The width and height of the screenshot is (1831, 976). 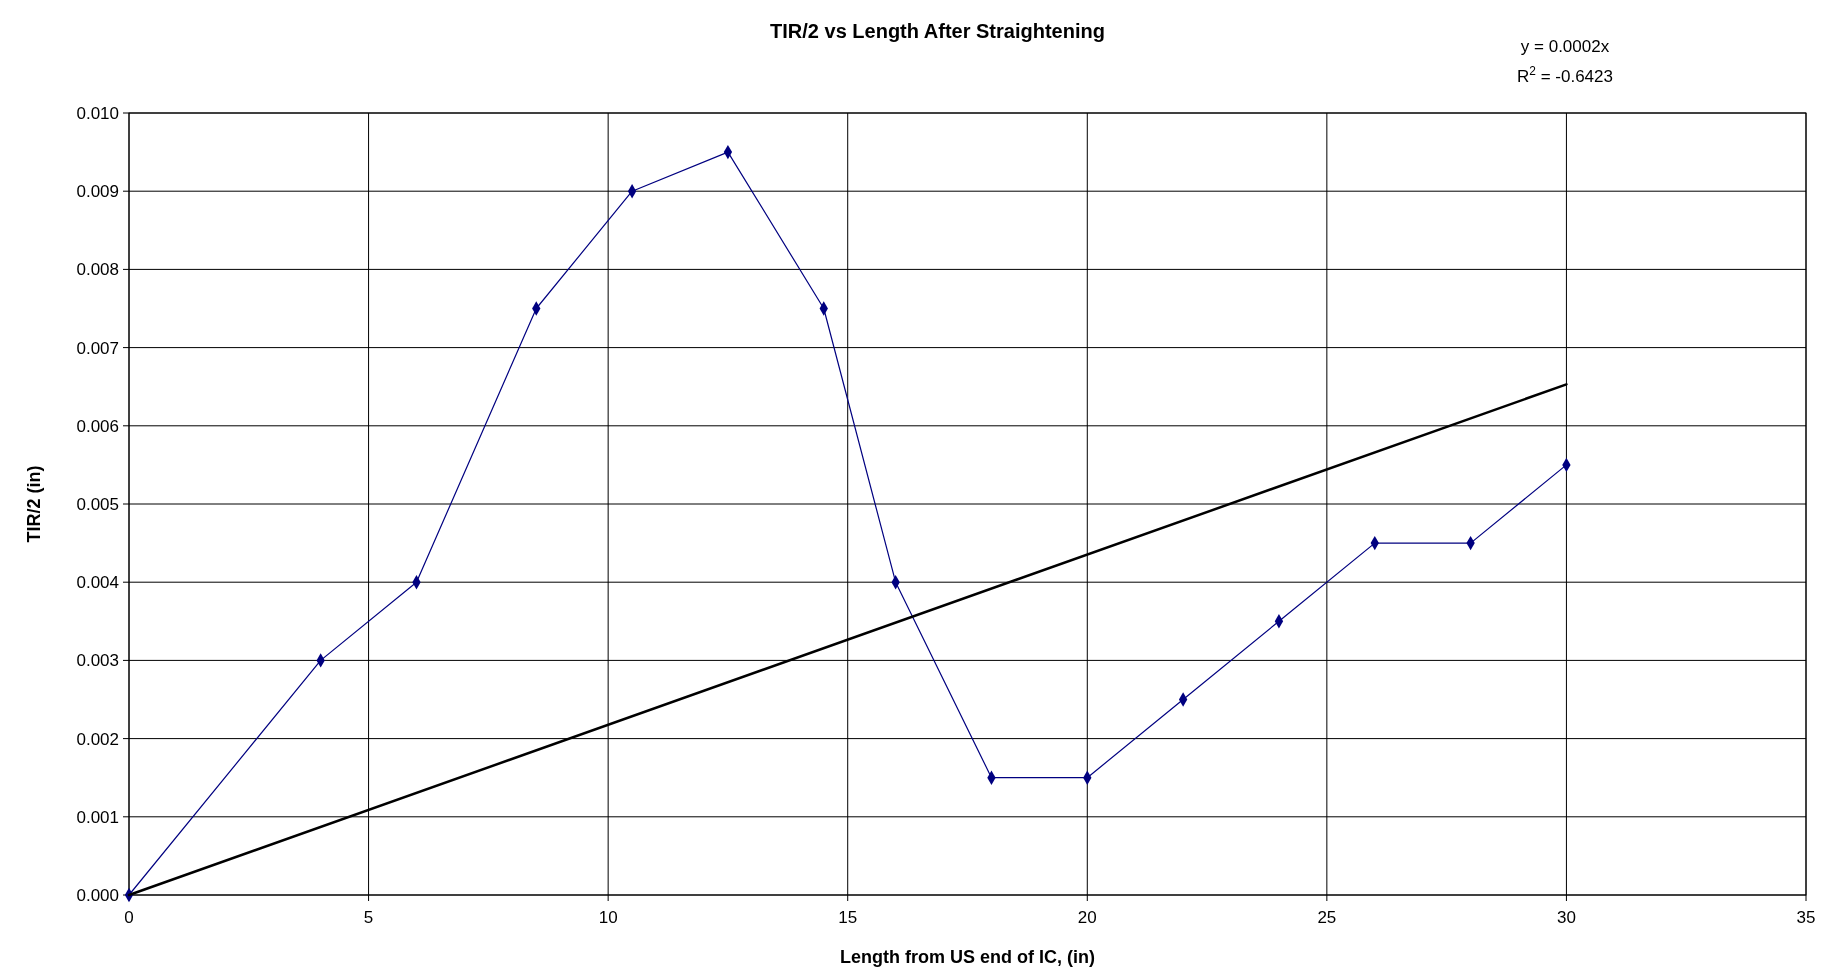 I want to click on y-tick-label: 0.005, so click(x=97, y=504).